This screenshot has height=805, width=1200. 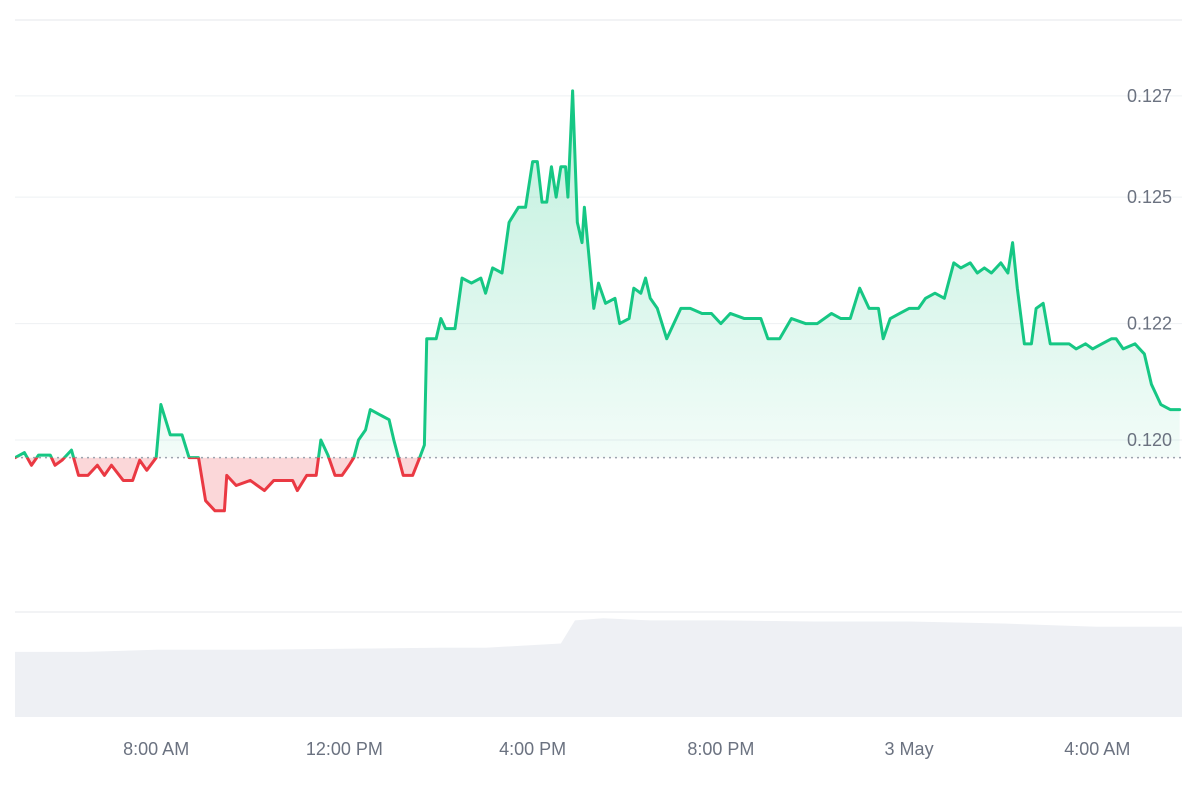 I want to click on x-tick-label: 4:00 PM, so click(x=532, y=749).